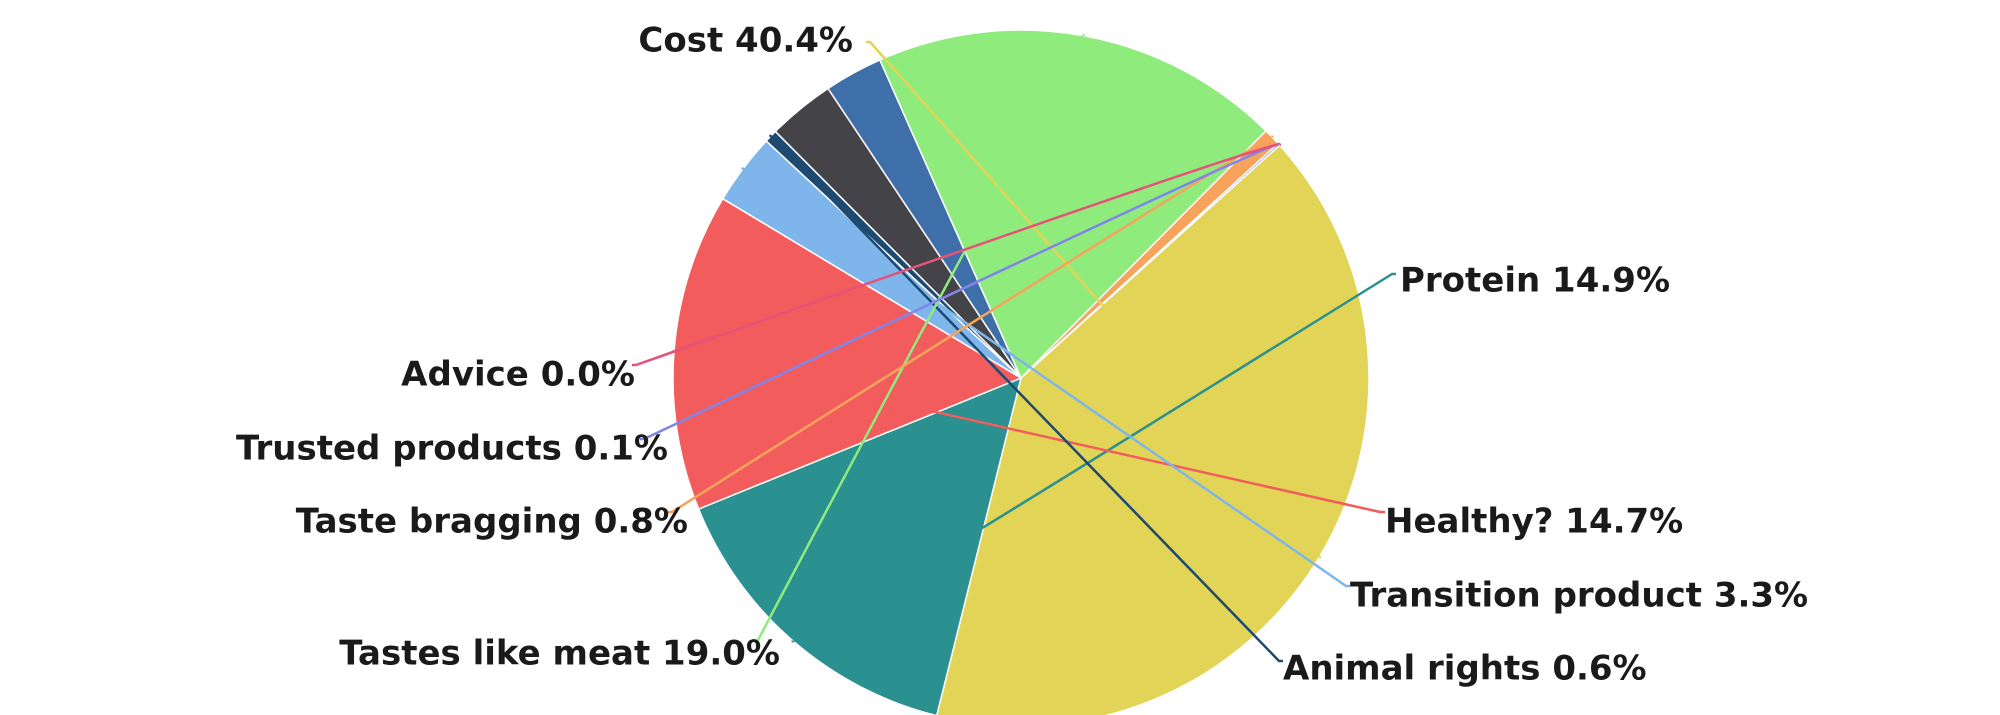 This screenshot has height=715, width=2000. Describe the element at coordinates (1534, 522) in the screenshot. I see `slice-label-healthy: Healthy? 14.7%` at that location.